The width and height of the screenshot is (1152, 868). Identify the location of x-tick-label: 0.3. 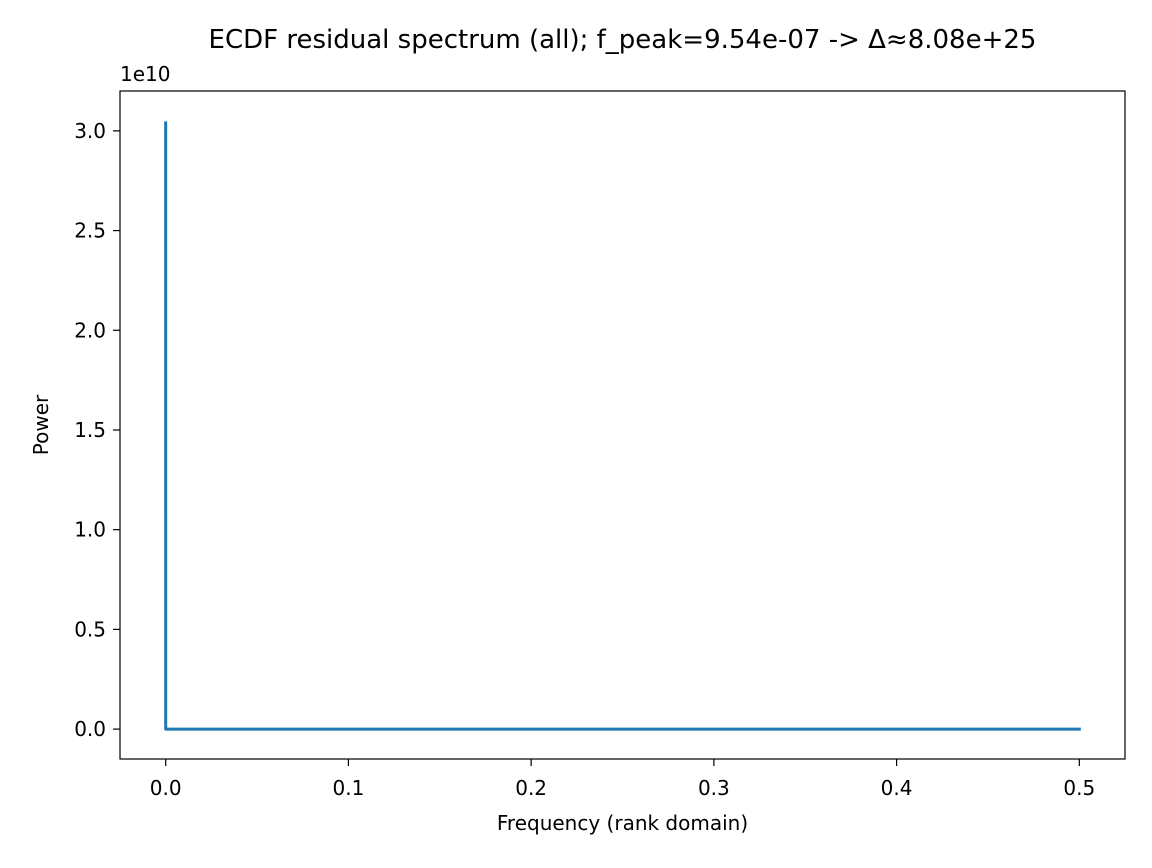
(714, 788).